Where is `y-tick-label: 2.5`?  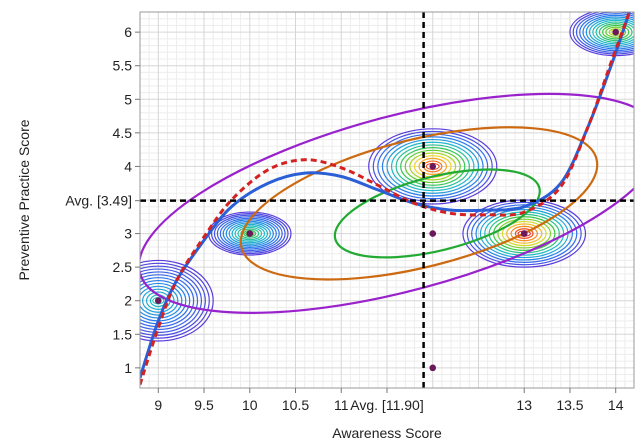
y-tick-label: 2.5 is located at coordinates (123, 267).